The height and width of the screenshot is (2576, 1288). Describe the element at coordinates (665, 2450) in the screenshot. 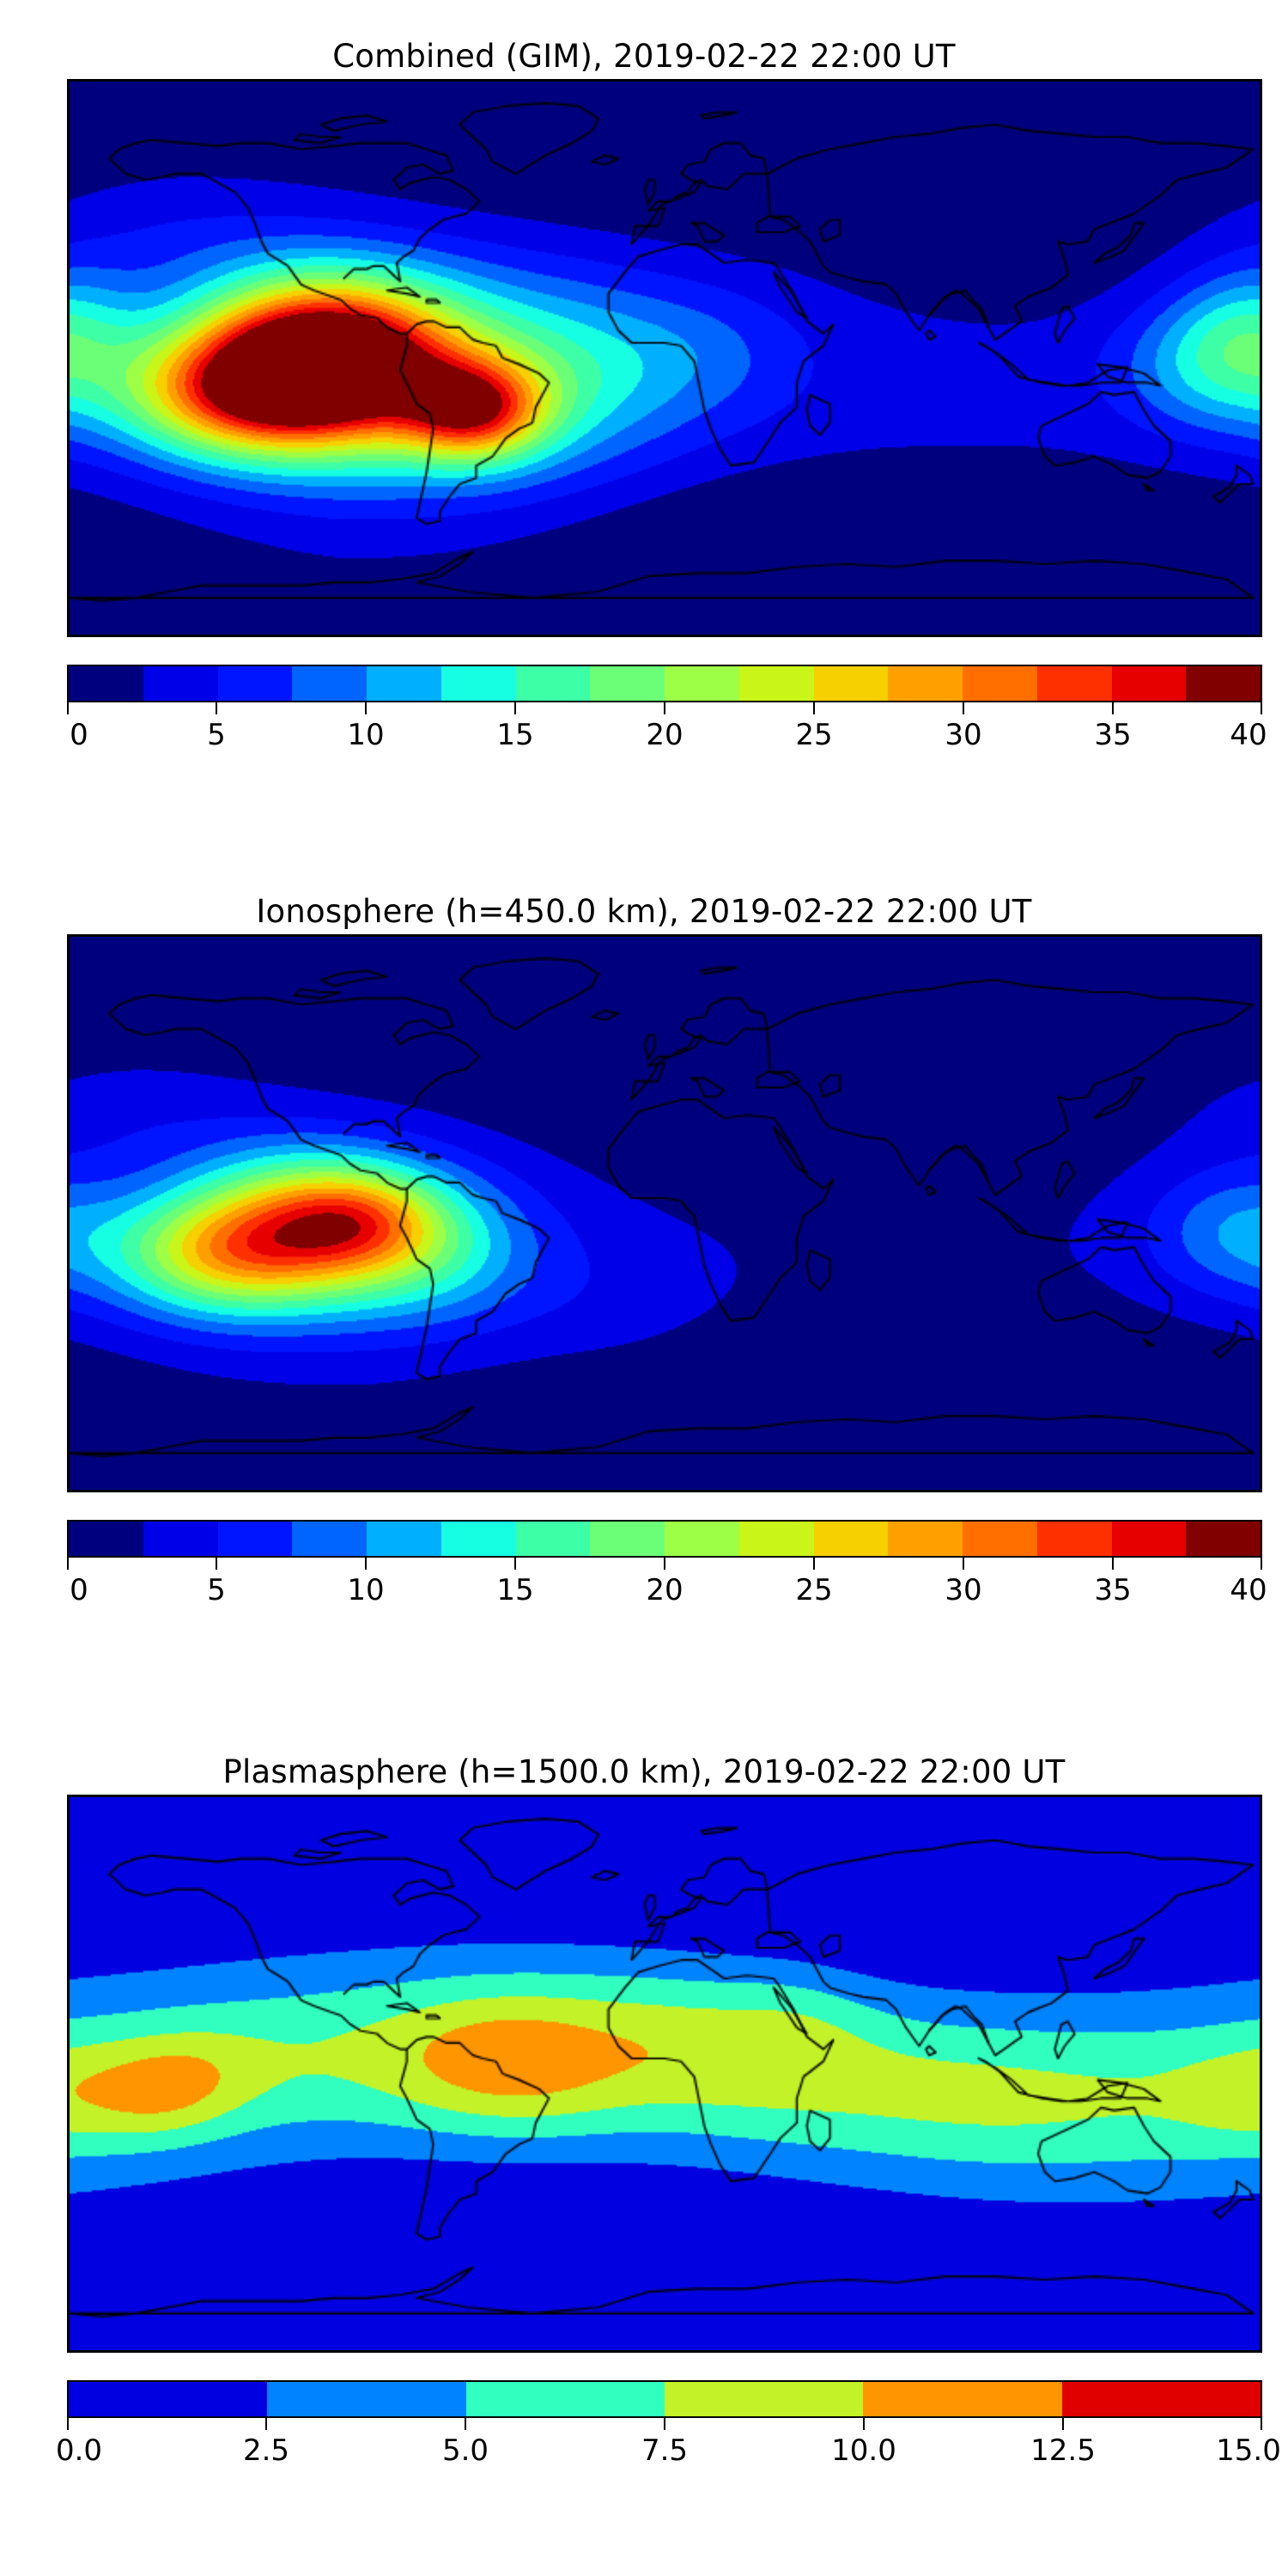

I see `colorbar-tick-label: 7.5` at that location.